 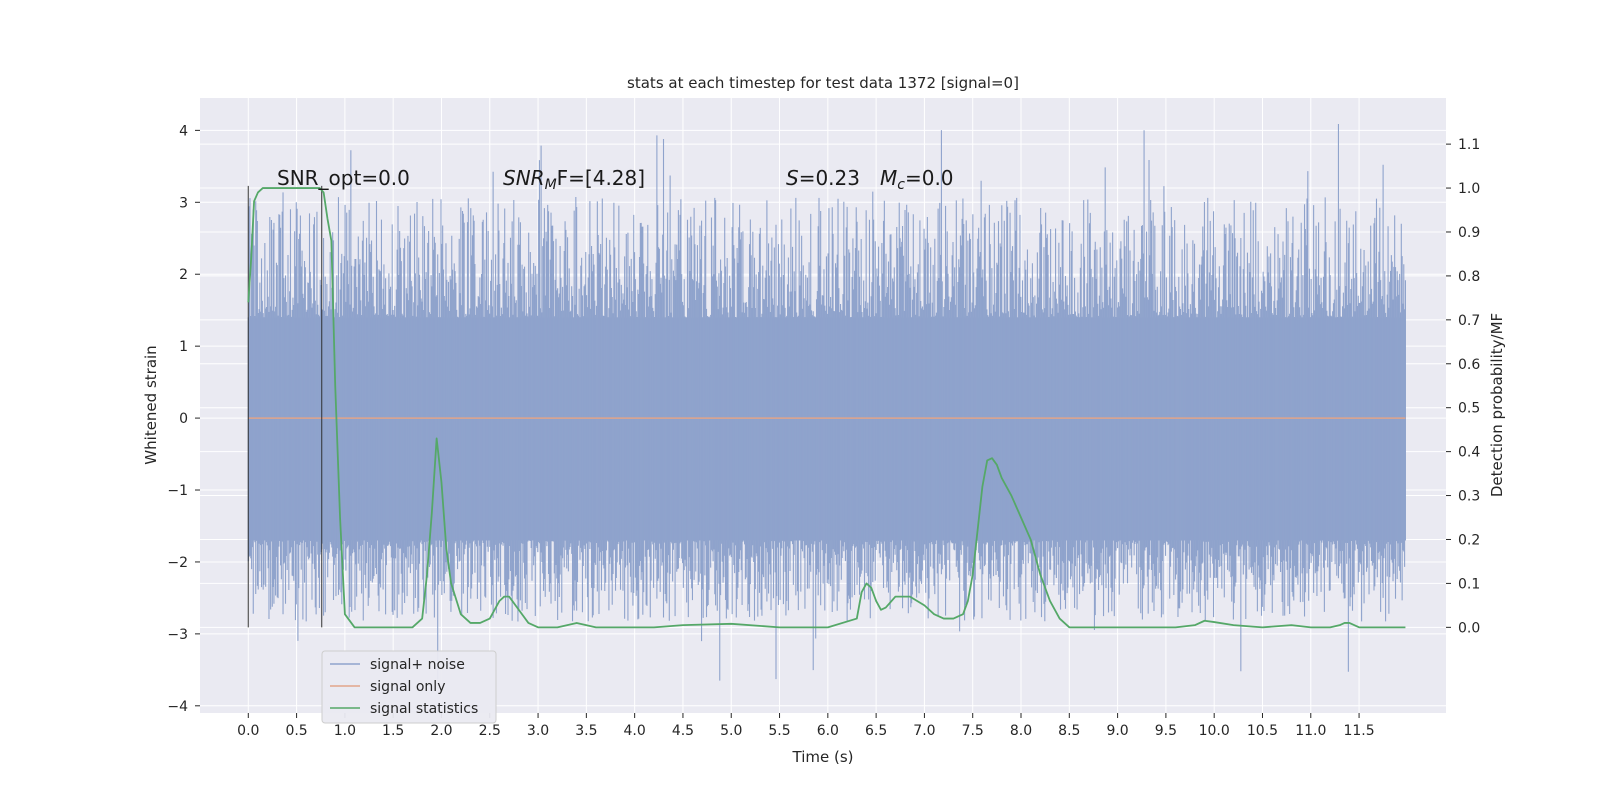 I want to click on y-tick-label-right: 0.8, so click(x=1469, y=277).